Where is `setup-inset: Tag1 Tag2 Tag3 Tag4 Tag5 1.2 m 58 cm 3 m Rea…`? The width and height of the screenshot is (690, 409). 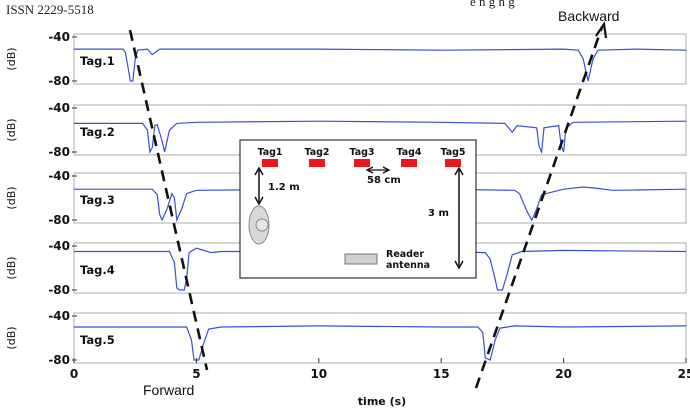 setup-inset: Tag1 Tag2 Tag3 Tag4 Tag5 1.2 m 58 cm 3 m Rea… is located at coordinates (358, 209).